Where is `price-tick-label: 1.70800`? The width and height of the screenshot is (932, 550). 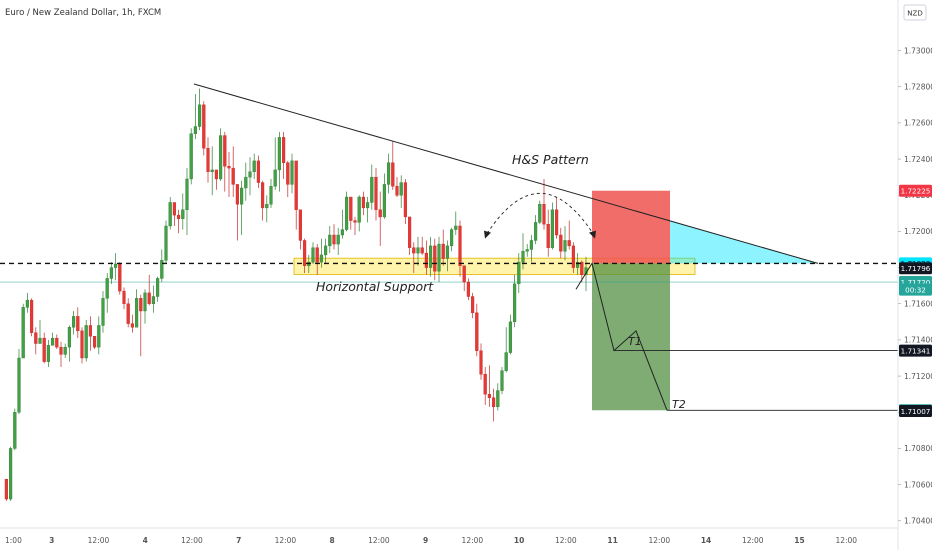 price-tick-label: 1.70800 is located at coordinates (918, 448).